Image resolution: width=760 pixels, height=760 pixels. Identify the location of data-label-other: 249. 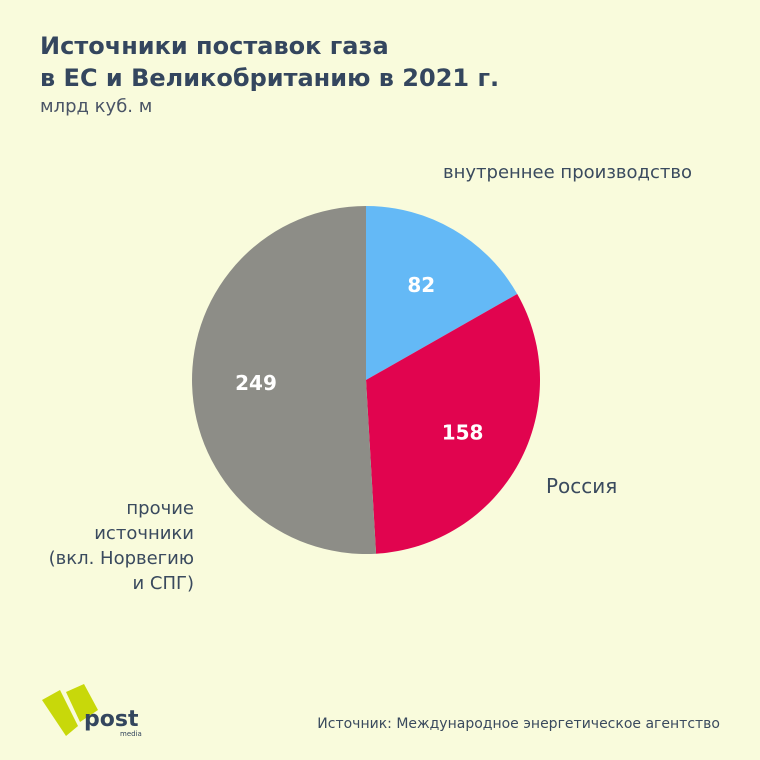
(256, 383).